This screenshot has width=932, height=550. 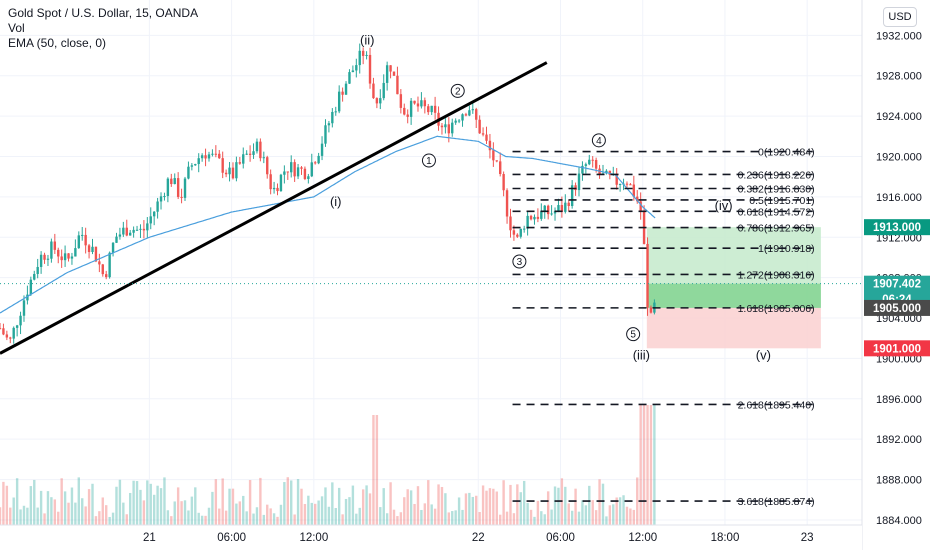 What do you see at coordinates (57, 43) in the screenshot?
I see `ema-indicator-label: EMA (50, close, 0)` at bounding box center [57, 43].